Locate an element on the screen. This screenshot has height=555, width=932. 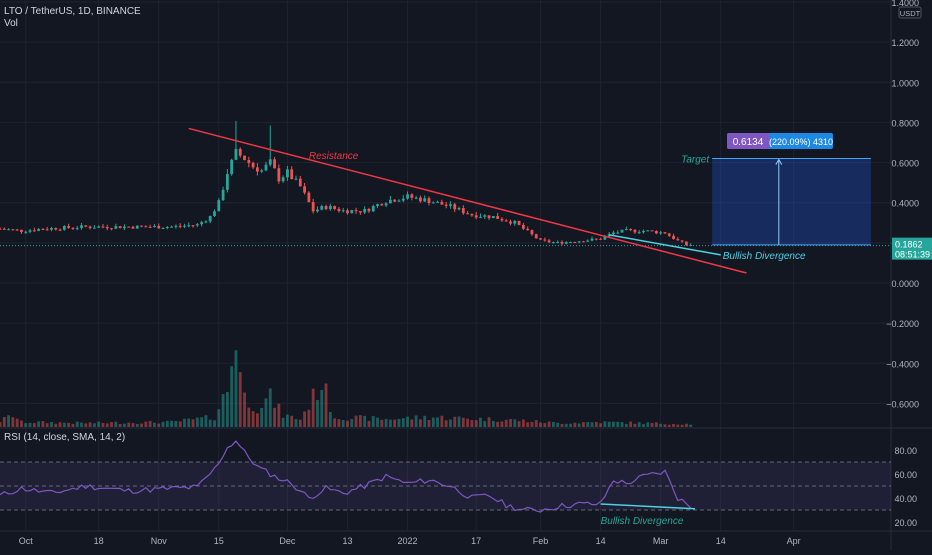
time-tick-label: 14 is located at coordinates (721, 541).